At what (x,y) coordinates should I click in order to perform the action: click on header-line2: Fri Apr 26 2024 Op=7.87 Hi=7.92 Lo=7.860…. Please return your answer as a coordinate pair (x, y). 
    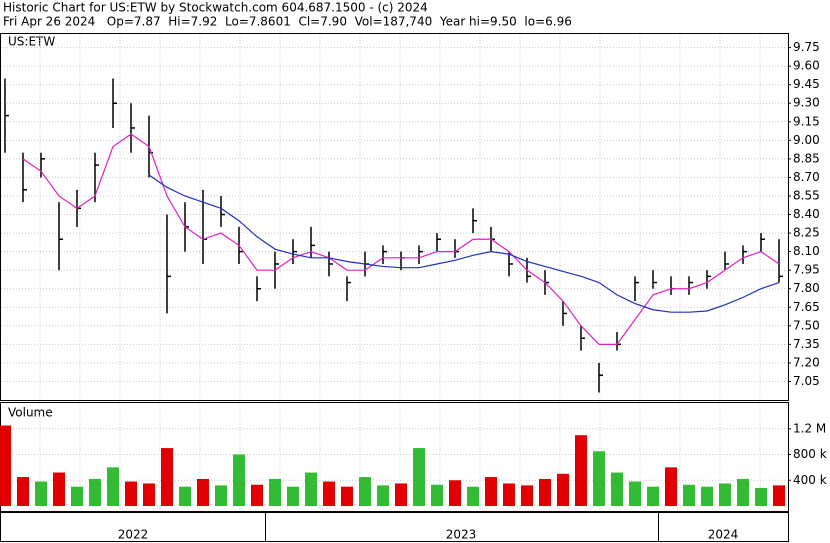
    Looking at the image, I should click on (287, 22).